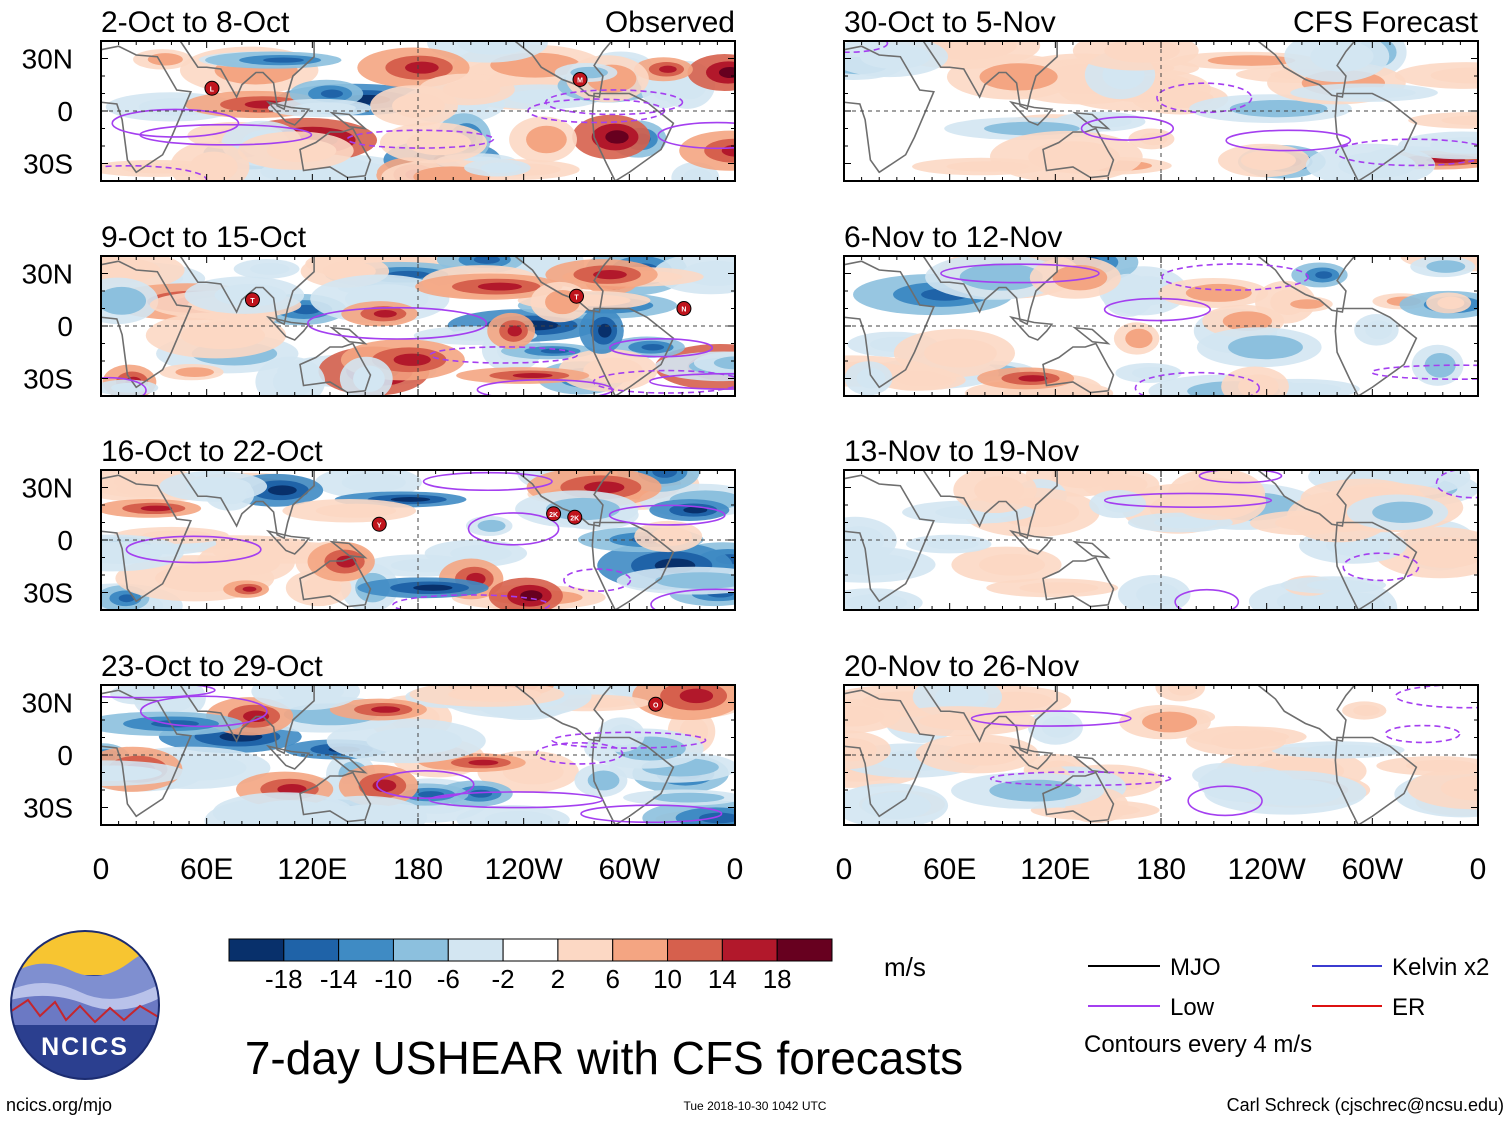 The image size is (1510, 1121). What do you see at coordinates (252, 301) in the screenshot?
I see `storm-letter: T` at bounding box center [252, 301].